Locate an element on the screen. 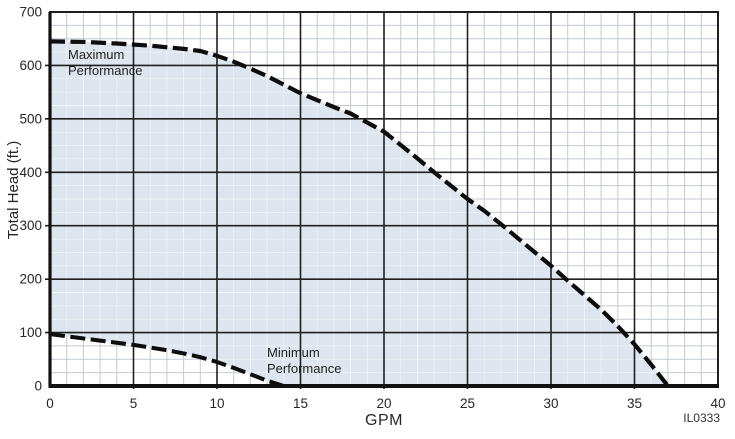  minimum-performance-curve is located at coordinates (167, 360).